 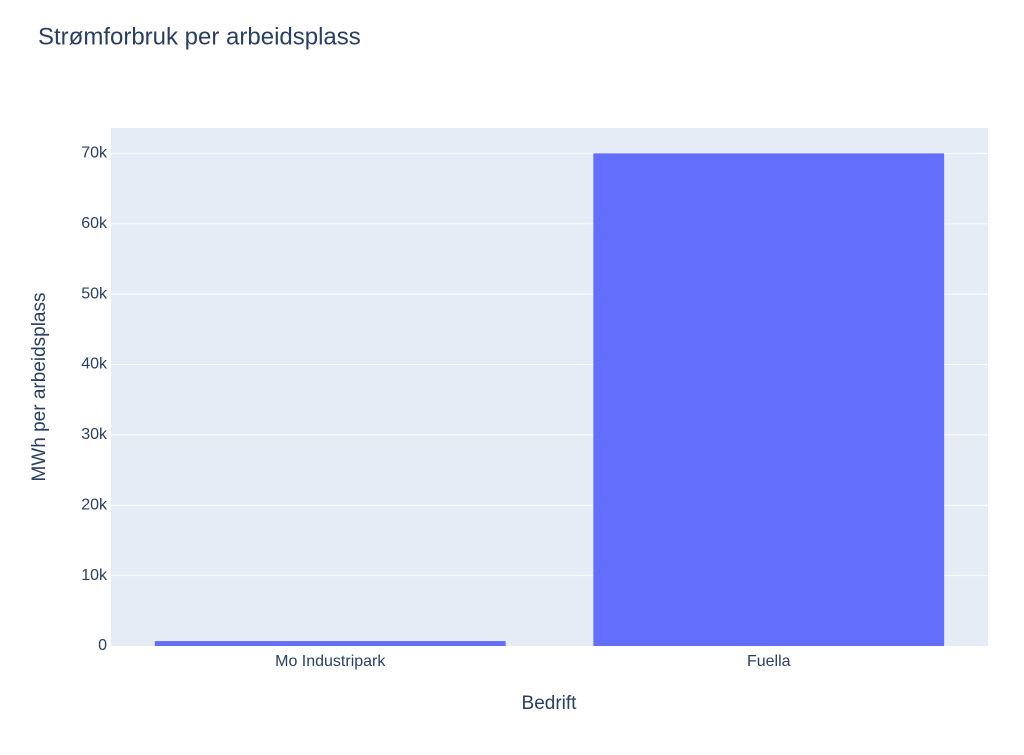 What do you see at coordinates (94, 293) in the screenshot?
I see `y-tick-label: 50k` at bounding box center [94, 293].